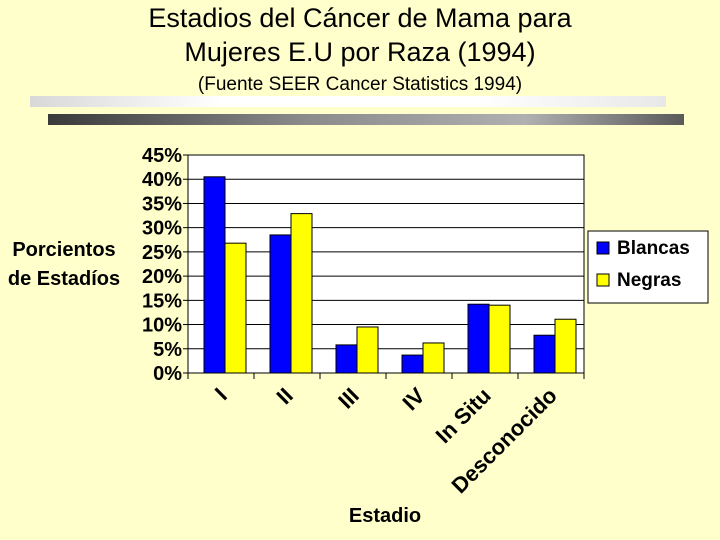 Image resolution: width=720 pixels, height=540 pixels. I want to click on y-tick-label: 10%, so click(162, 326).